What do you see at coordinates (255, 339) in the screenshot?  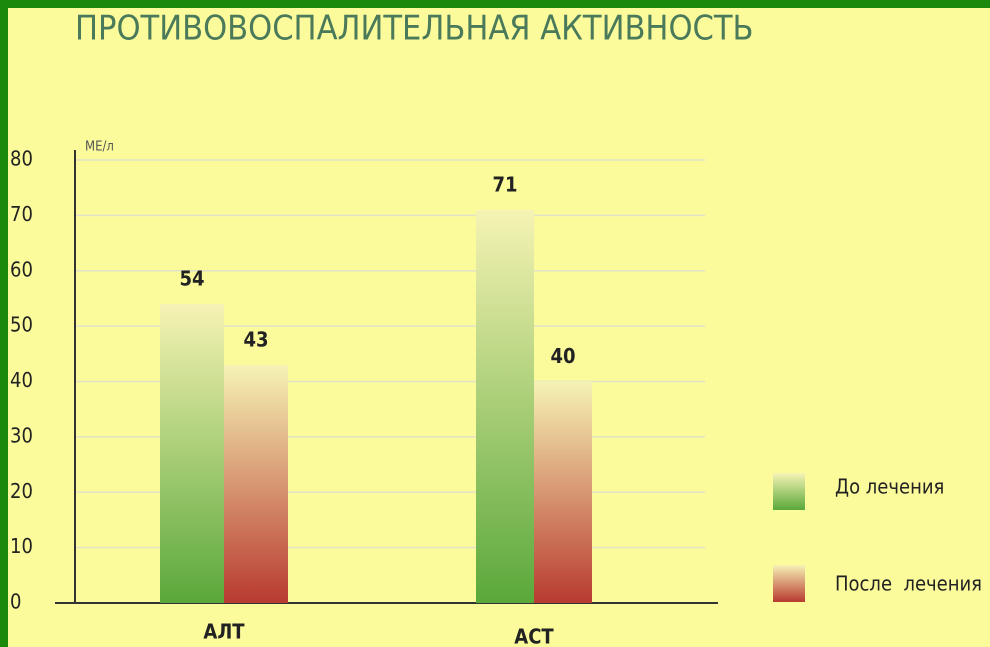 I see `data-label: 43` at bounding box center [255, 339].